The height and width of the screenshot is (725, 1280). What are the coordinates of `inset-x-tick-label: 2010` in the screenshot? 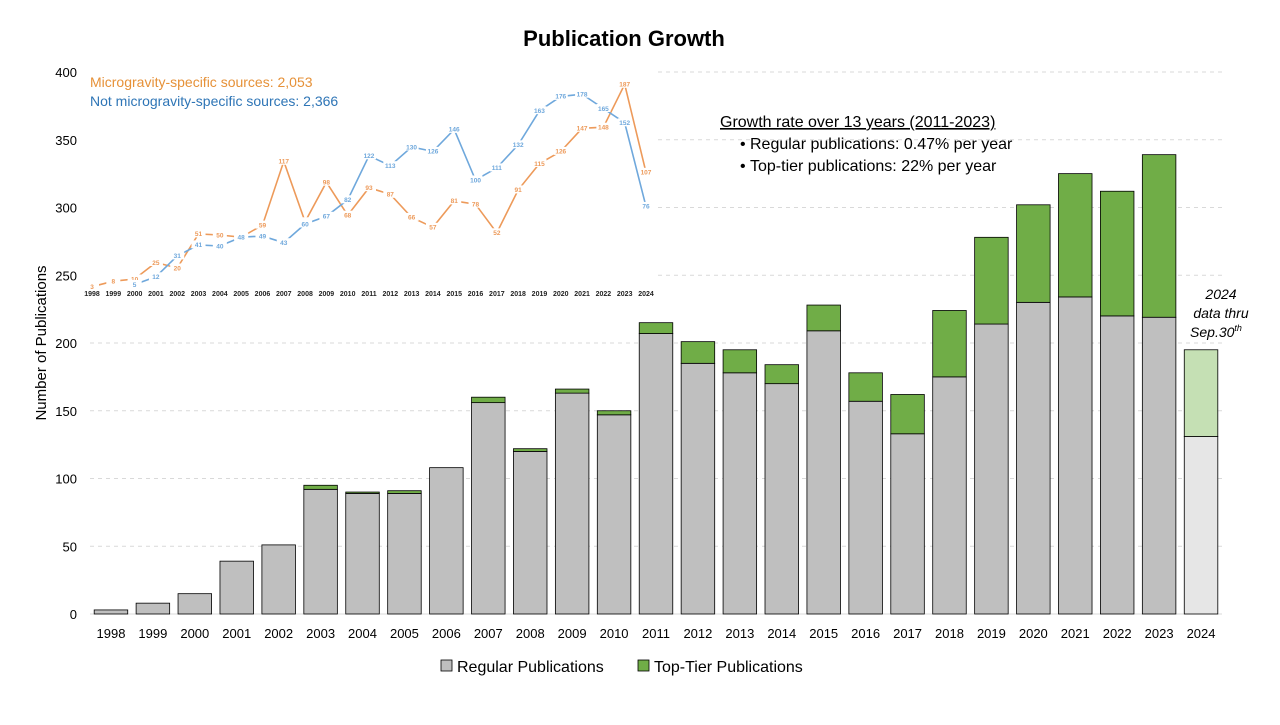 It's located at (348, 294).